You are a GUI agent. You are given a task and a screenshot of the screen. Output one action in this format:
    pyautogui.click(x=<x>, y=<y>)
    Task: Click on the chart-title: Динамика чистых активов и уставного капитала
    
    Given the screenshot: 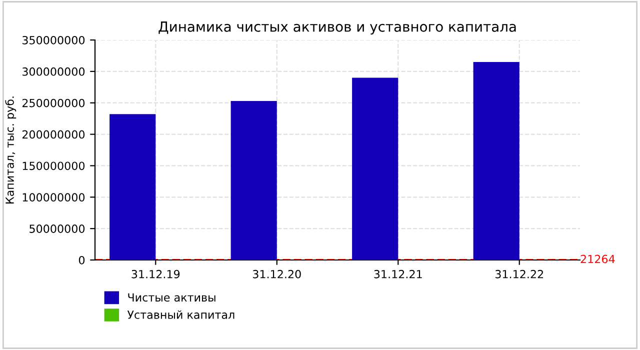 What is the action you would take?
    pyautogui.click(x=337, y=28)
    